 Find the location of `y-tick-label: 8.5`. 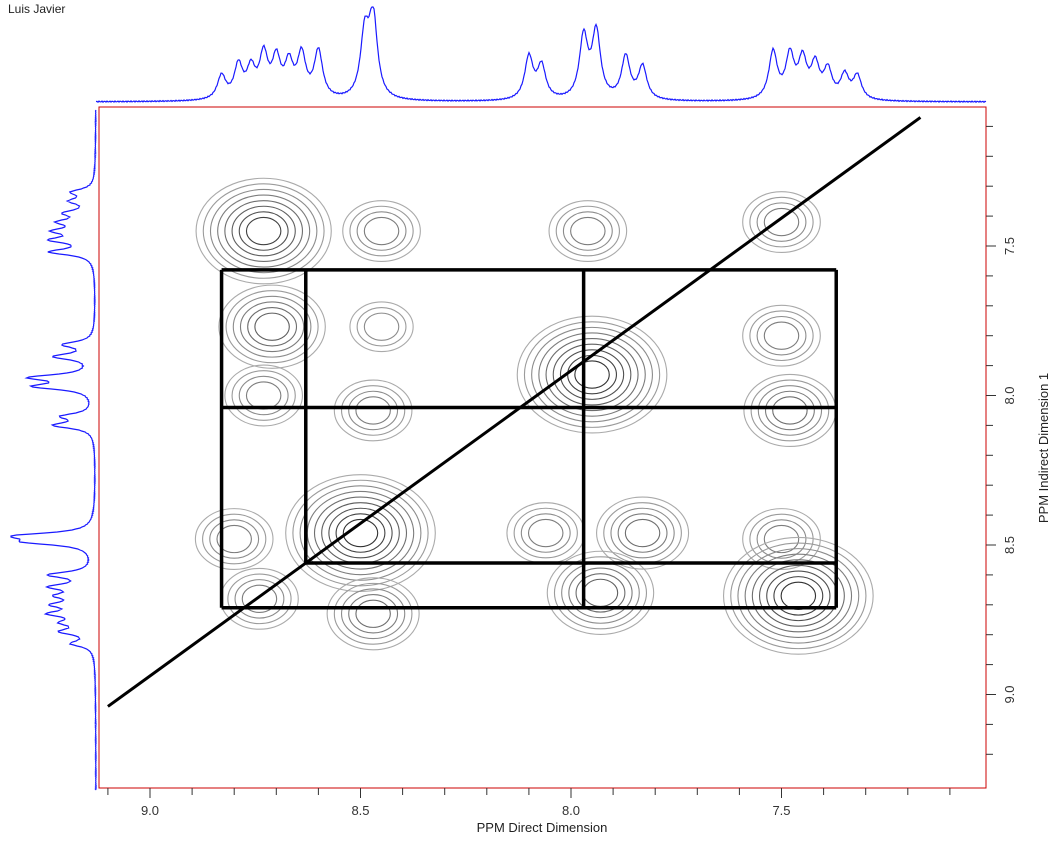

y-tick-label: 8.5 is located at coordinates (1009, 545).